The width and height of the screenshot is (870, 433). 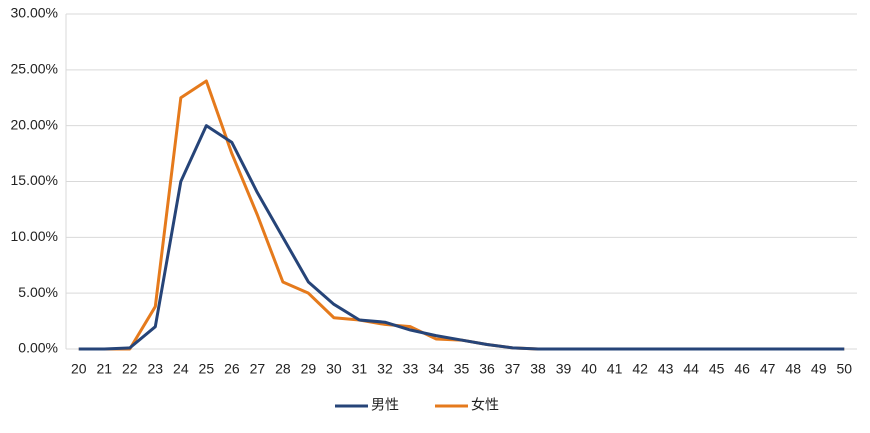 What do you see at coordinates (742, 369) in the screenshot?
I see `x-tick-label: 46` at bounding box center [742, 369].